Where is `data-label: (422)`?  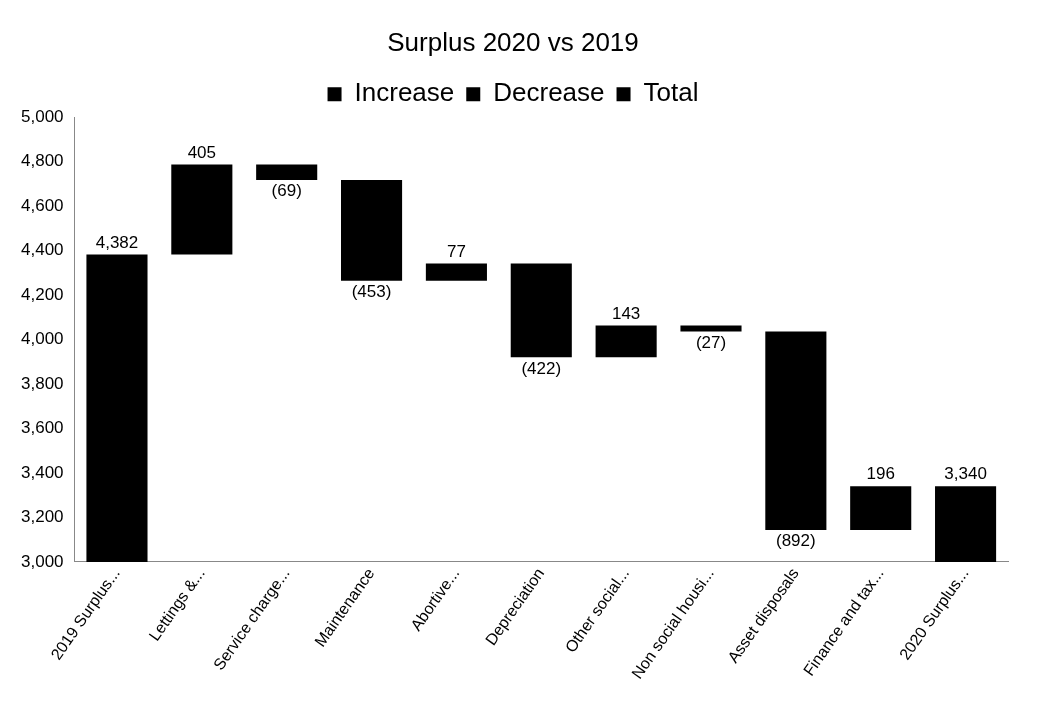
data-label: (422) is located at coordinates (541, 368).